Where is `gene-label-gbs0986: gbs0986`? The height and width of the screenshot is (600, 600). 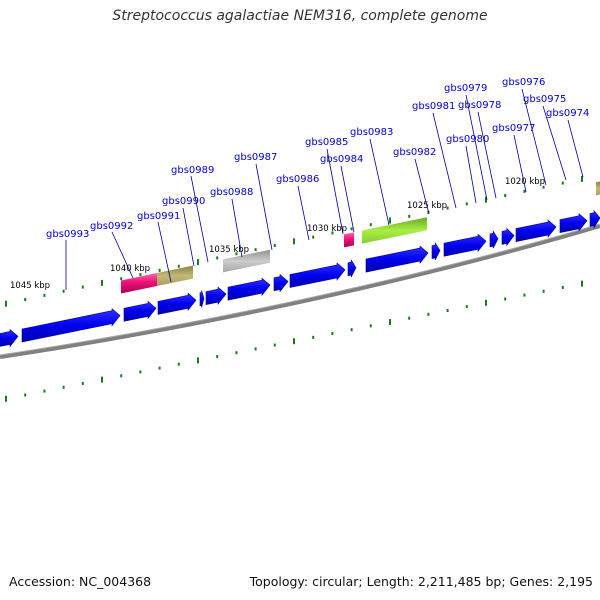 gene-label-gbs0986: gbs0986 is located at coordinates (297, 179).